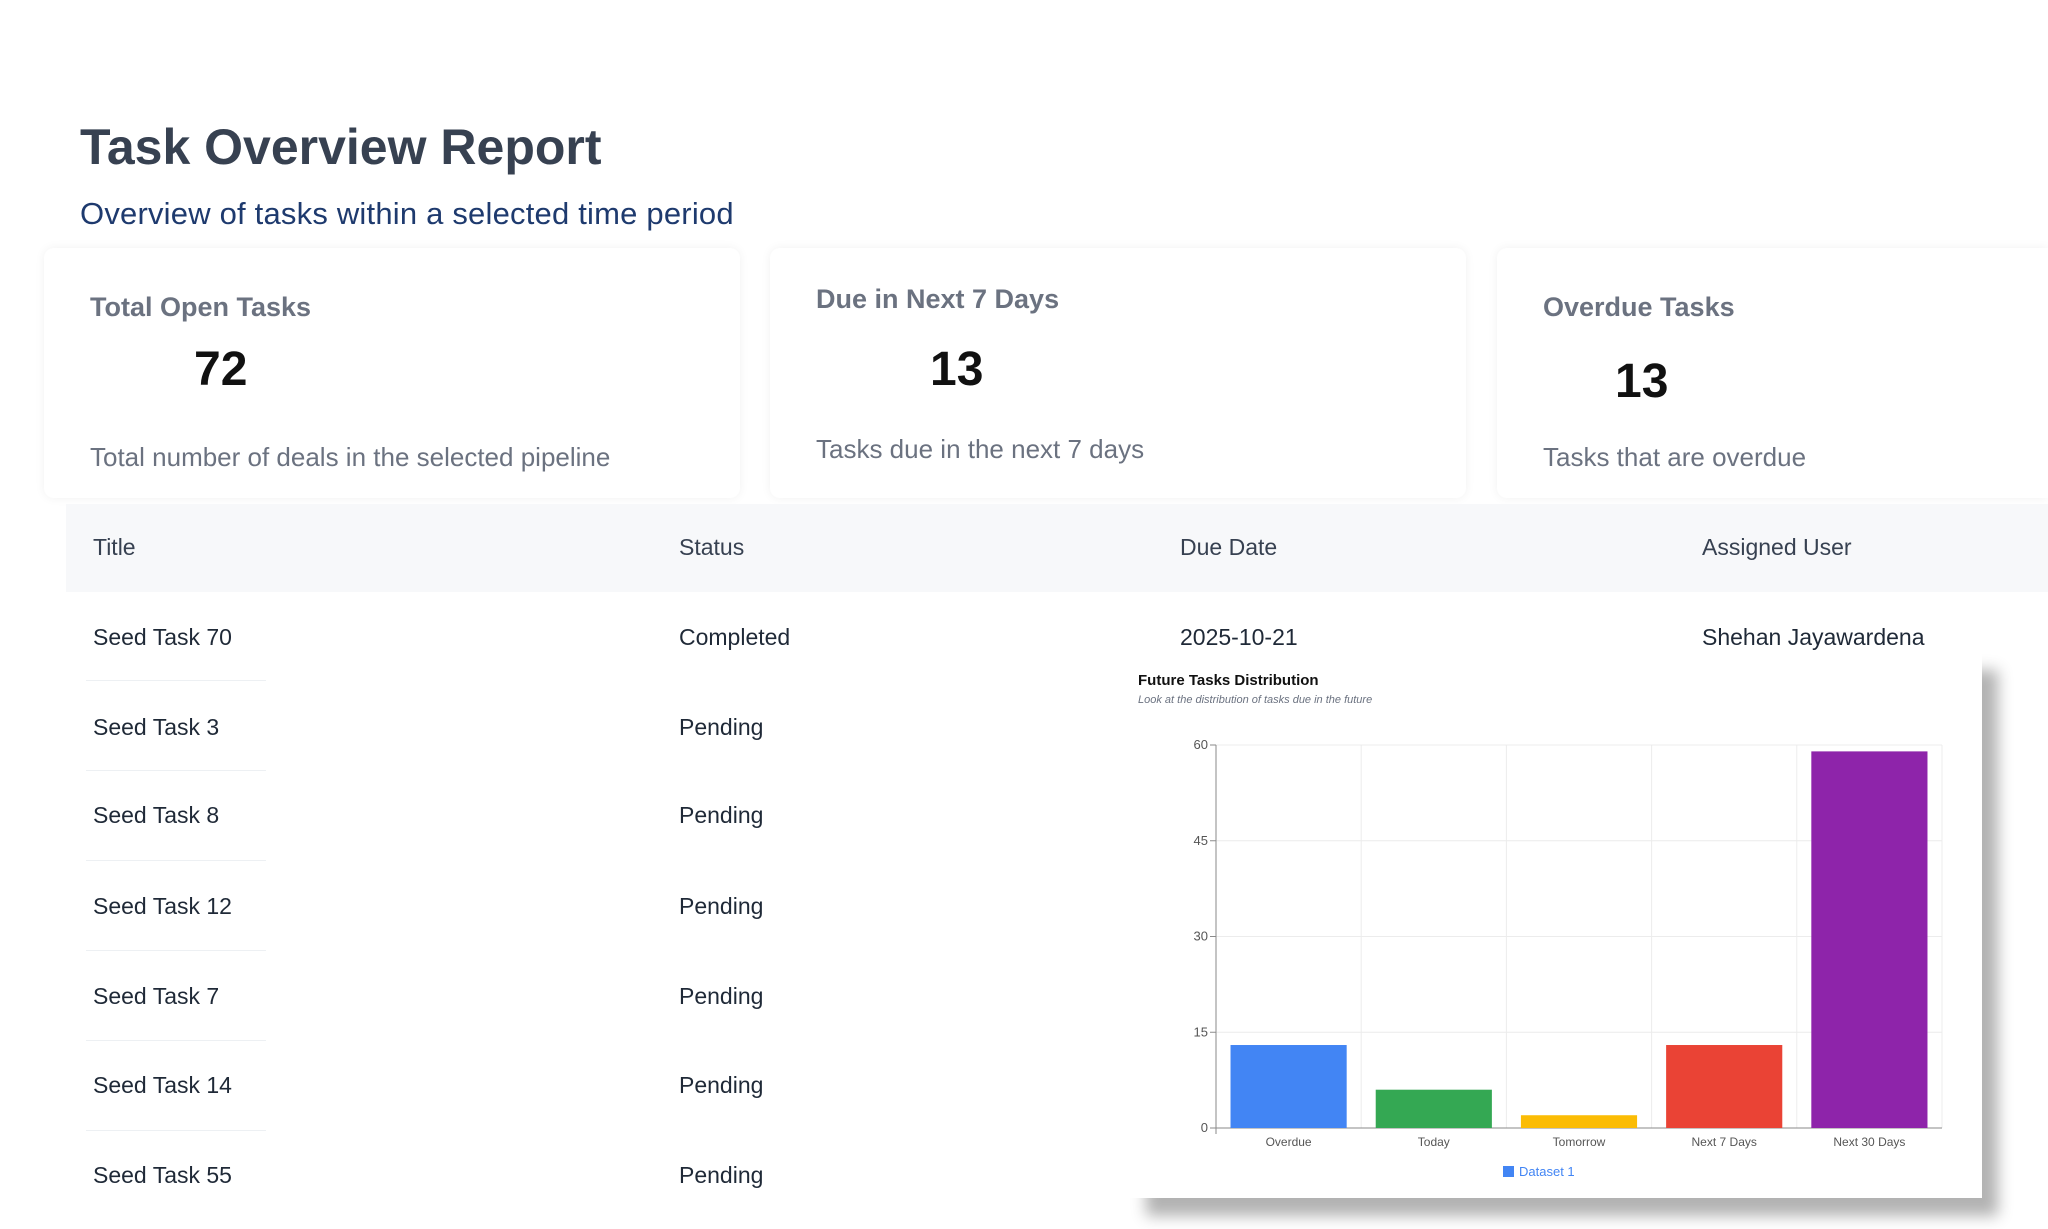 The width and height of the screenshot is (2048, 1229). I want to click on y-tick-label: 45, so click(1201, 840).